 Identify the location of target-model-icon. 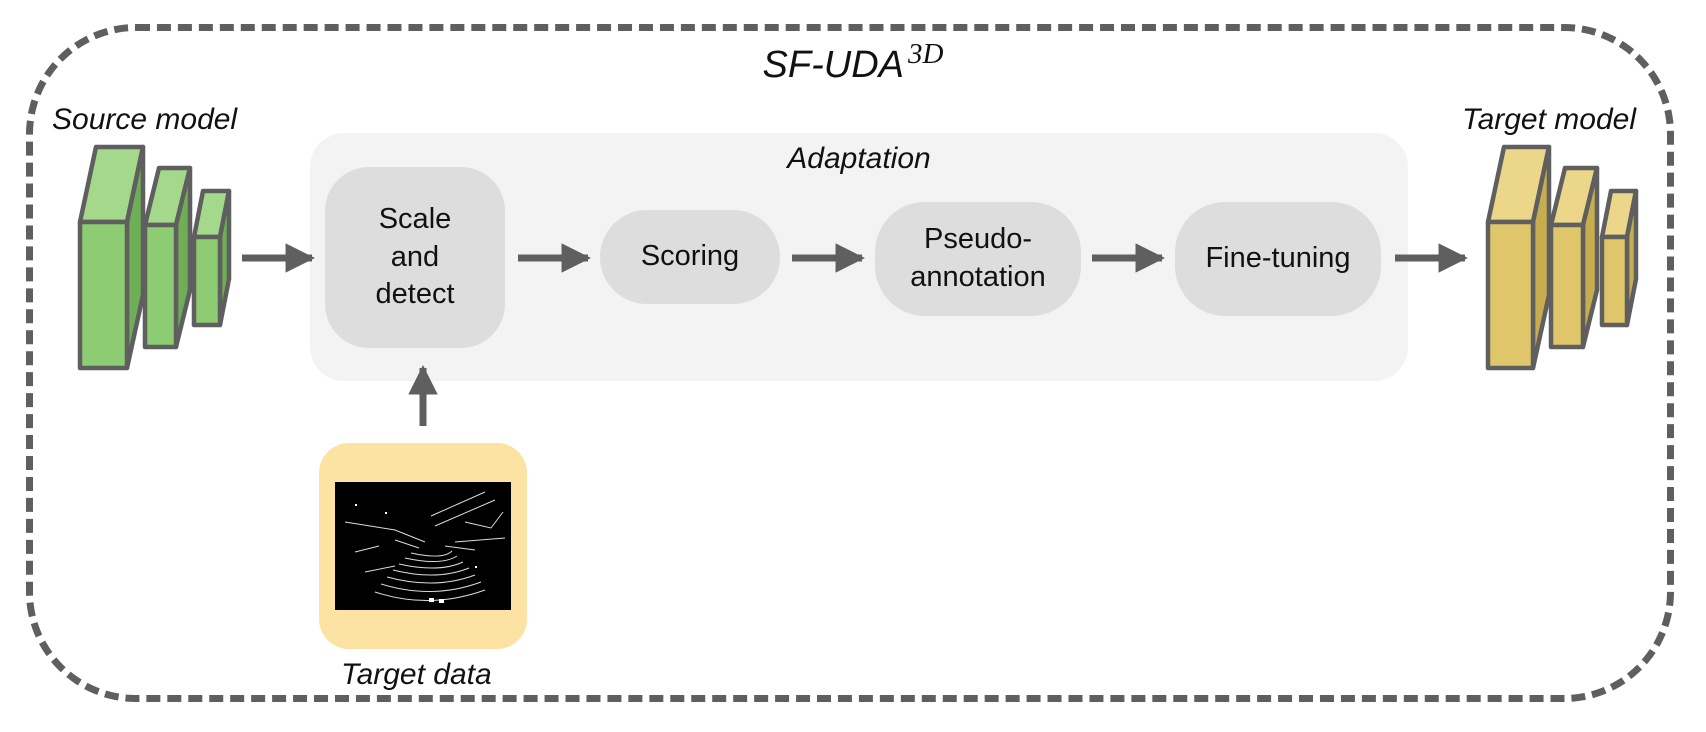
(1562, 257).